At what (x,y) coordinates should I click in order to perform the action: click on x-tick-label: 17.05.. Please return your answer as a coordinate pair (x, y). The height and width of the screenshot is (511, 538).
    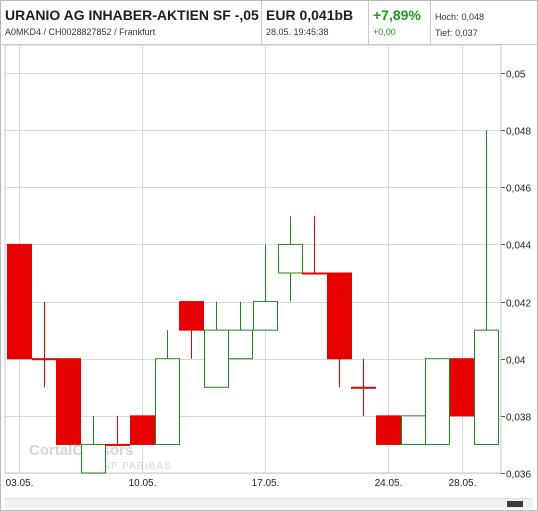
    Looking at the image, I should click on (266, 483).